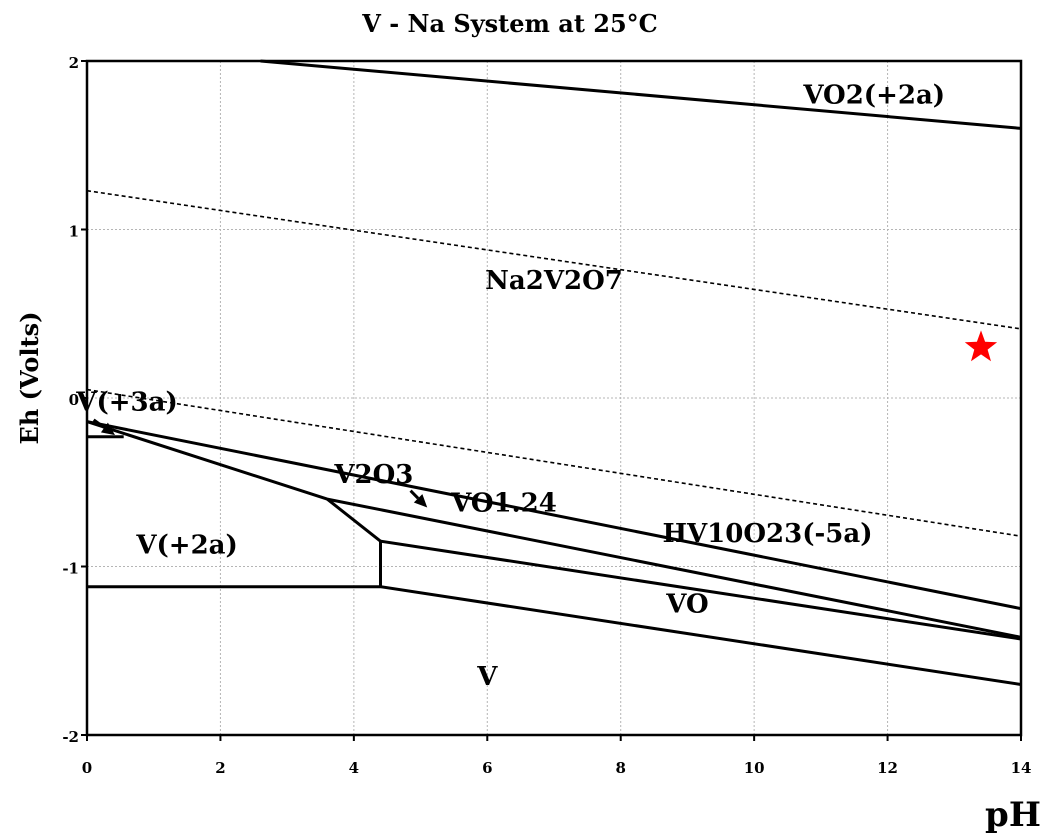  I want to click on region-label-1: Na2V2O7, so click(554, 281).